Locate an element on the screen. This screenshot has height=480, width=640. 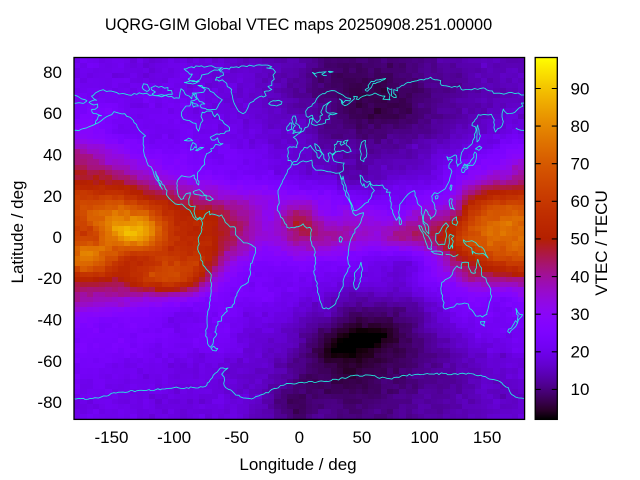
svg-text: Latitude / deg is located at coordinates (17, 231).